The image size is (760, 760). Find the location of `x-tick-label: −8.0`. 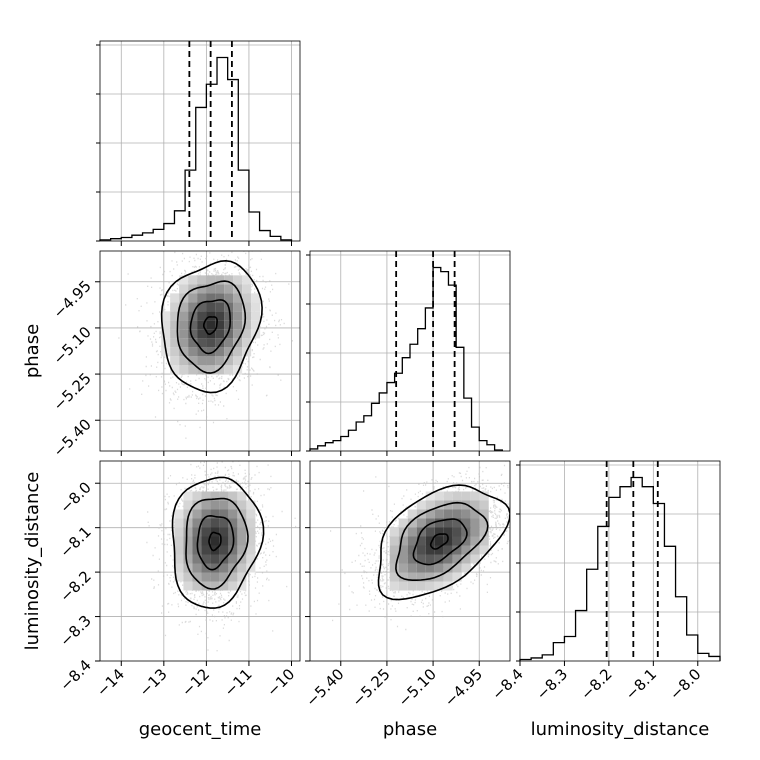

x-tick-label: −8.0 is located at coordinates (685, 684).